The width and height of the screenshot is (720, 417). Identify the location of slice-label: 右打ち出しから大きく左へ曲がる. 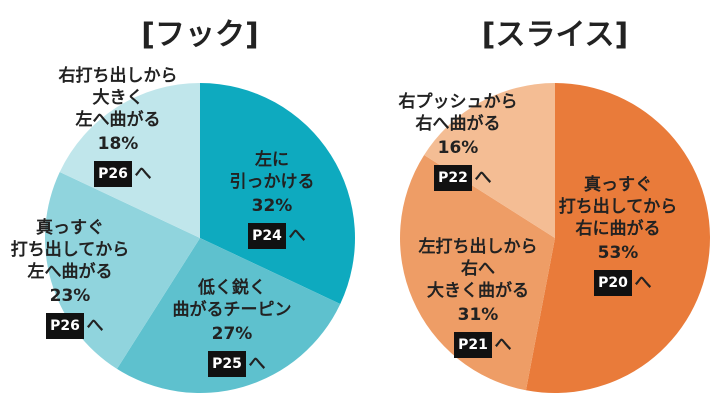
(118, 97).